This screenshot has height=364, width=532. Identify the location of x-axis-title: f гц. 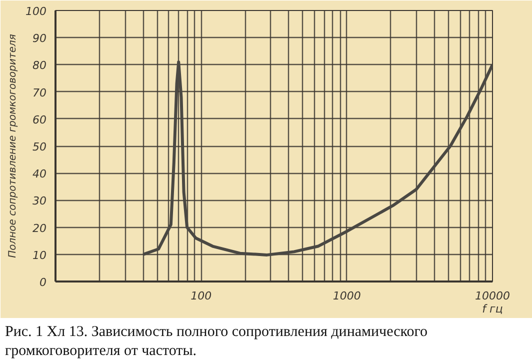
(492, 309).